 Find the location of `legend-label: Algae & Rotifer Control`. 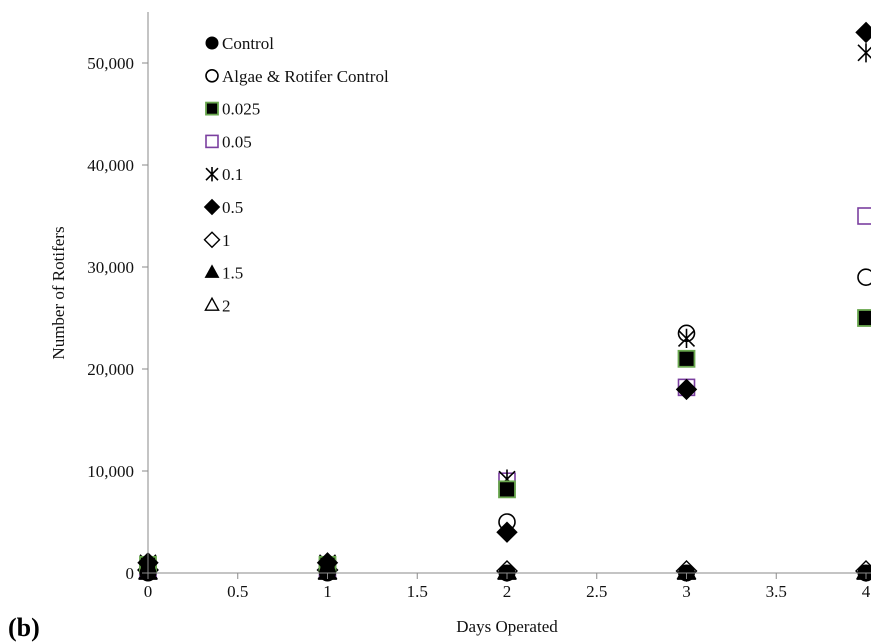

legend-label: Algae & Rotifer Control is located at coordinates (305, 76).